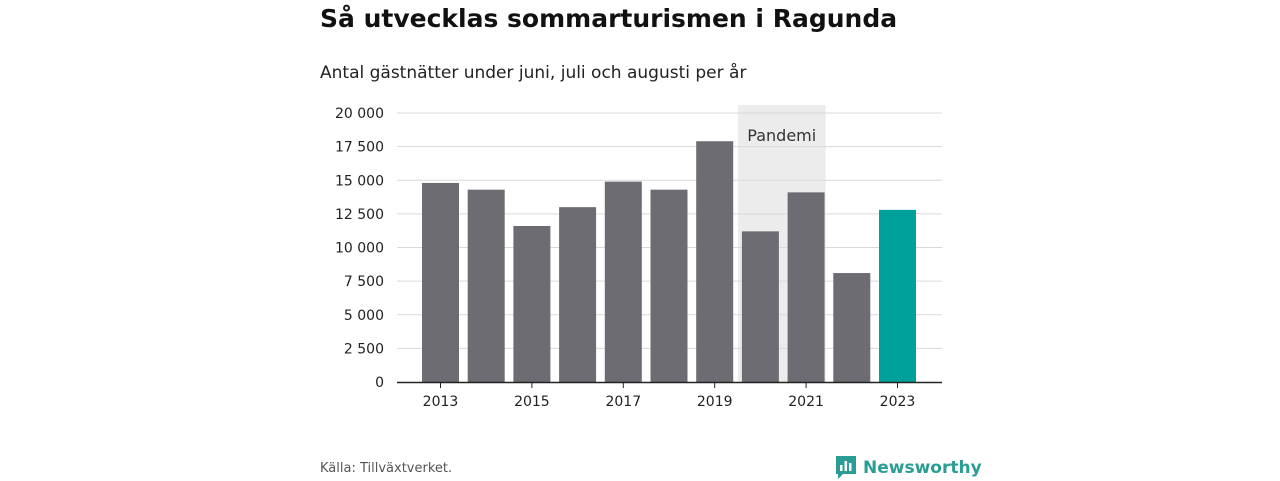  I want to click on x-tick-label: 2023, so click(898, 402).